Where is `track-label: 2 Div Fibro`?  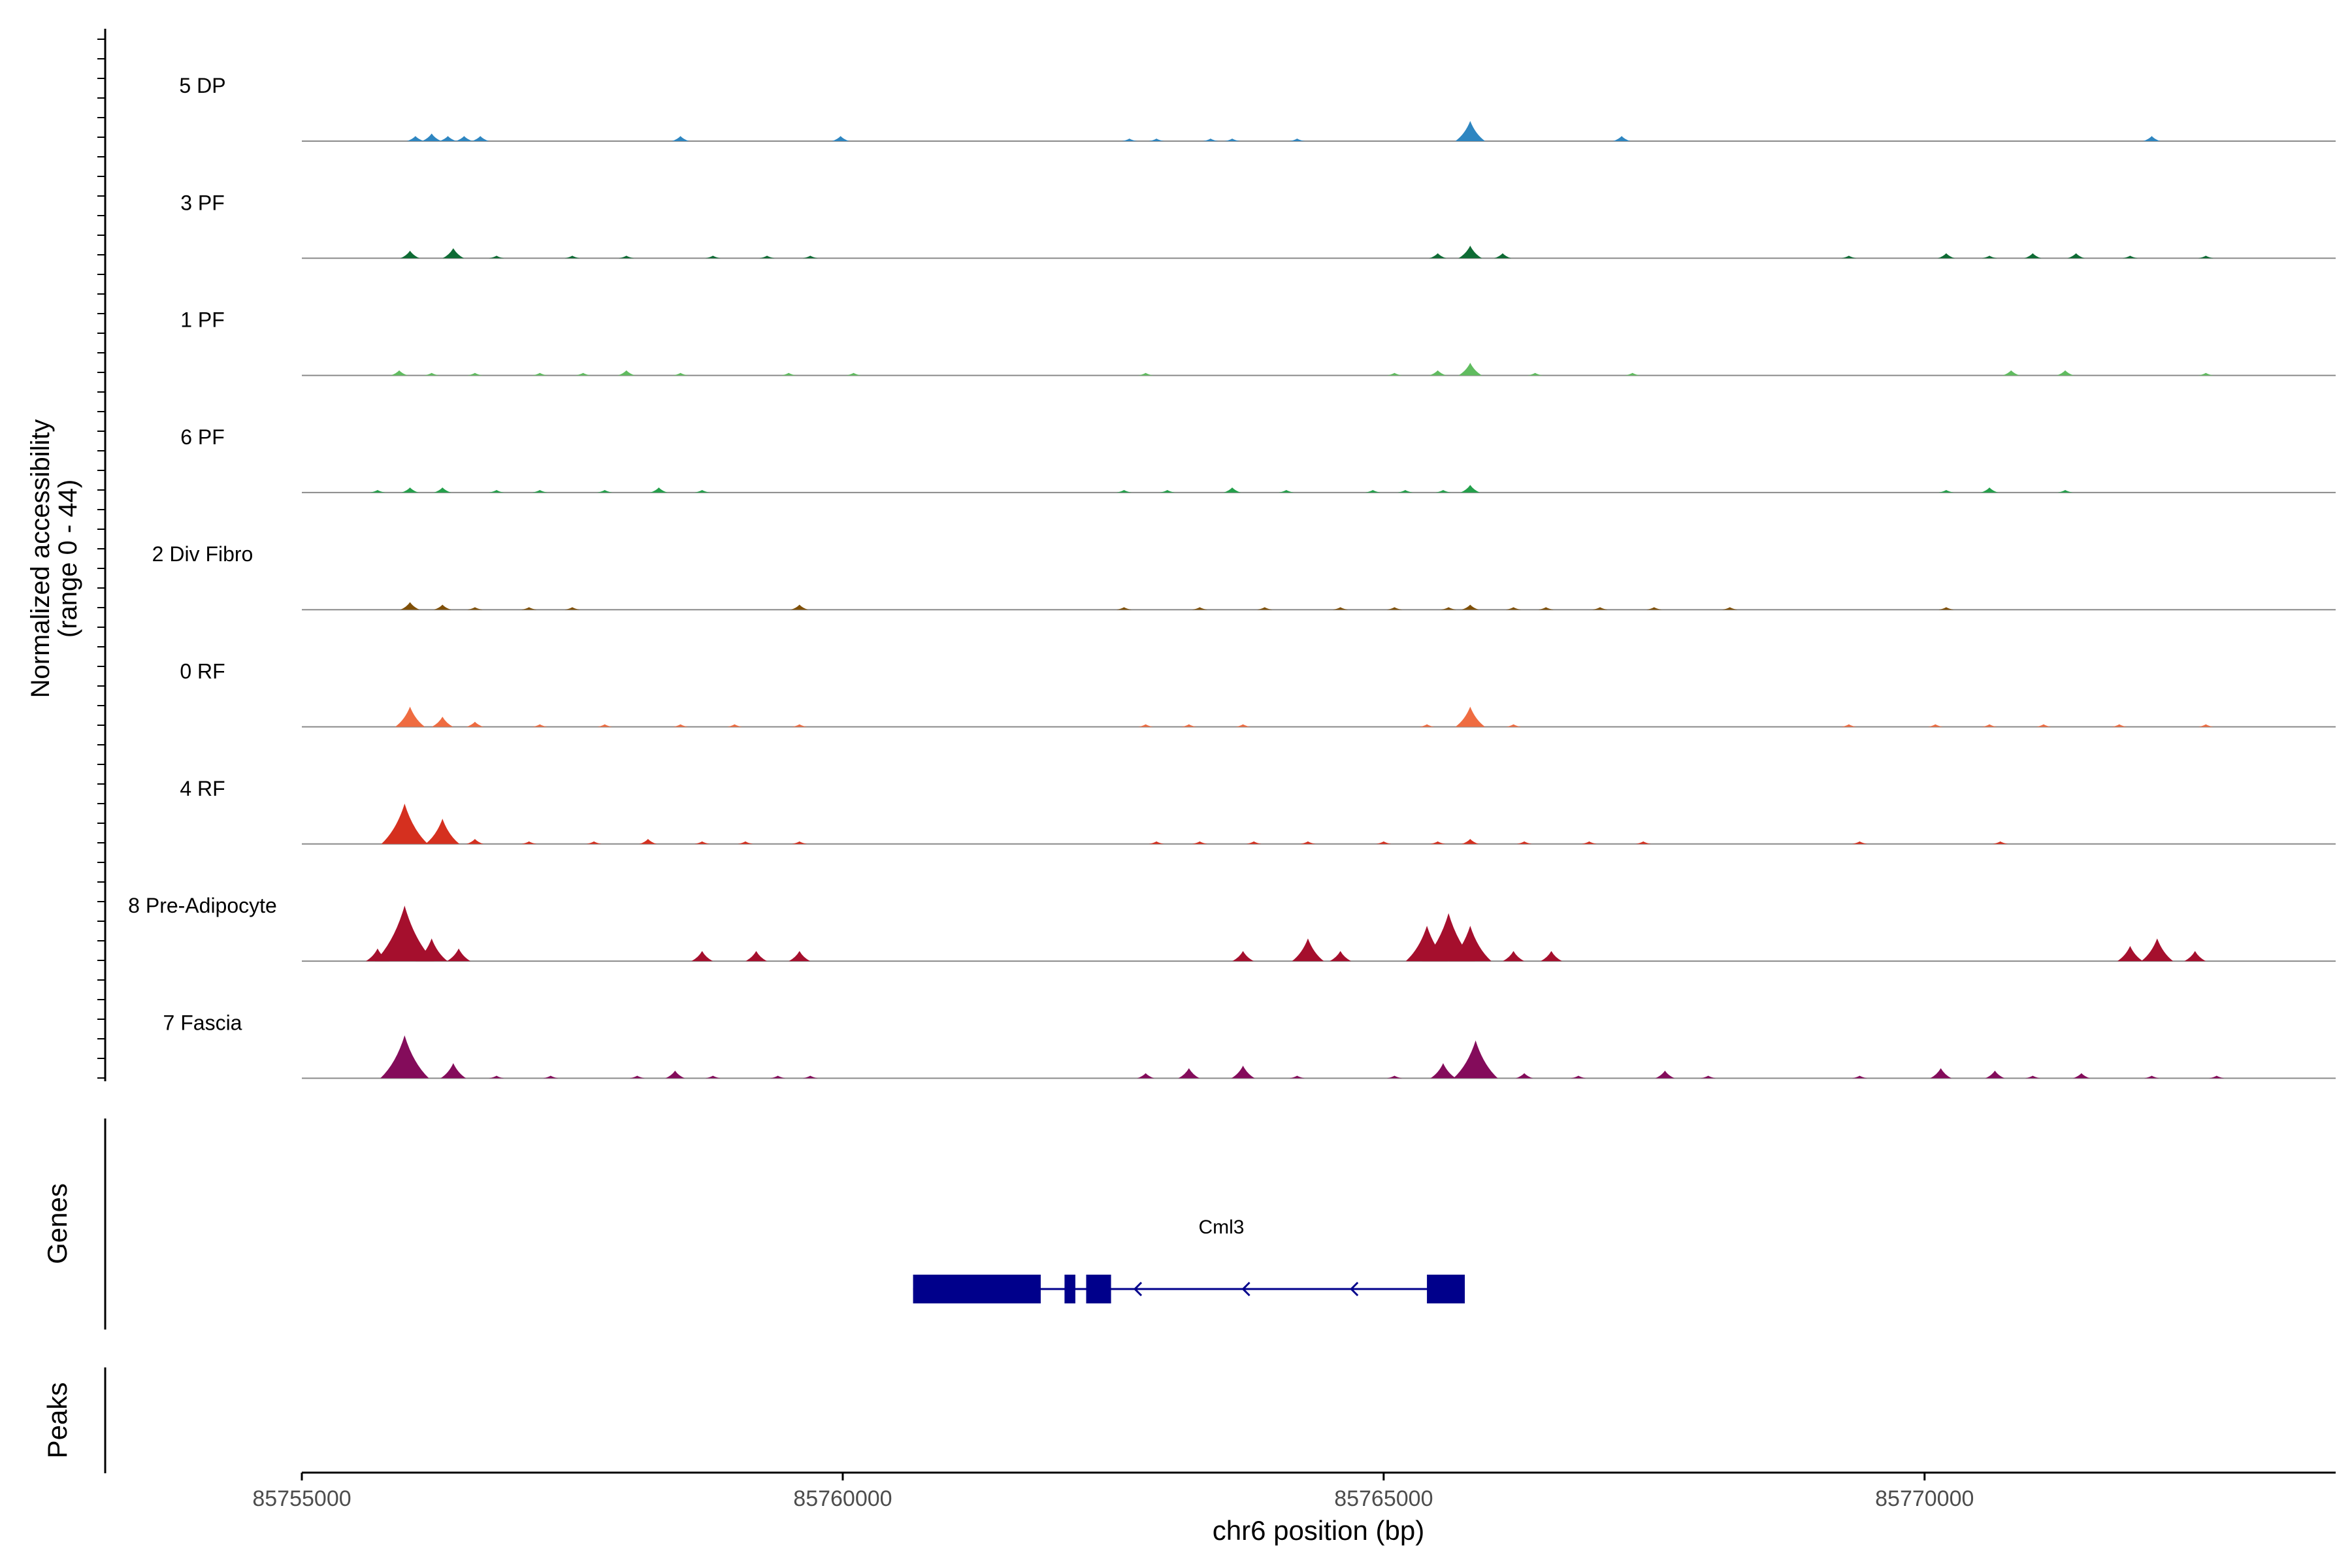
track-label: 2 Div Fibro is located at coordinates (202, 554).